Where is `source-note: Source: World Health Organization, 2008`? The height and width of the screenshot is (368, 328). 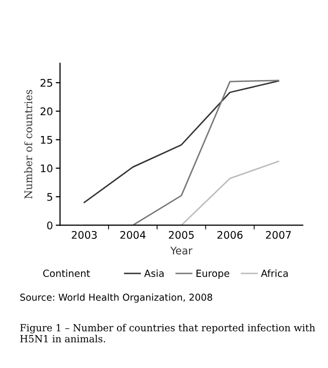 source-note: Source: World Health Organization, 2008 is located at coordinates (116, 298).